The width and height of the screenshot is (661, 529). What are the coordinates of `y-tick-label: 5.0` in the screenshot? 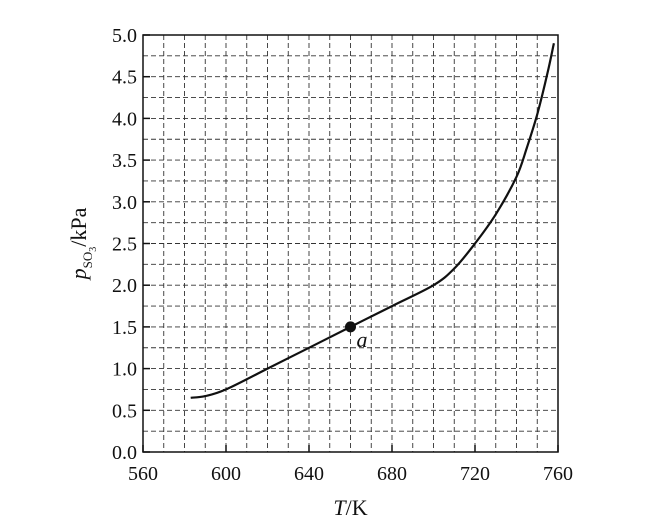 It's located at (124, 36).